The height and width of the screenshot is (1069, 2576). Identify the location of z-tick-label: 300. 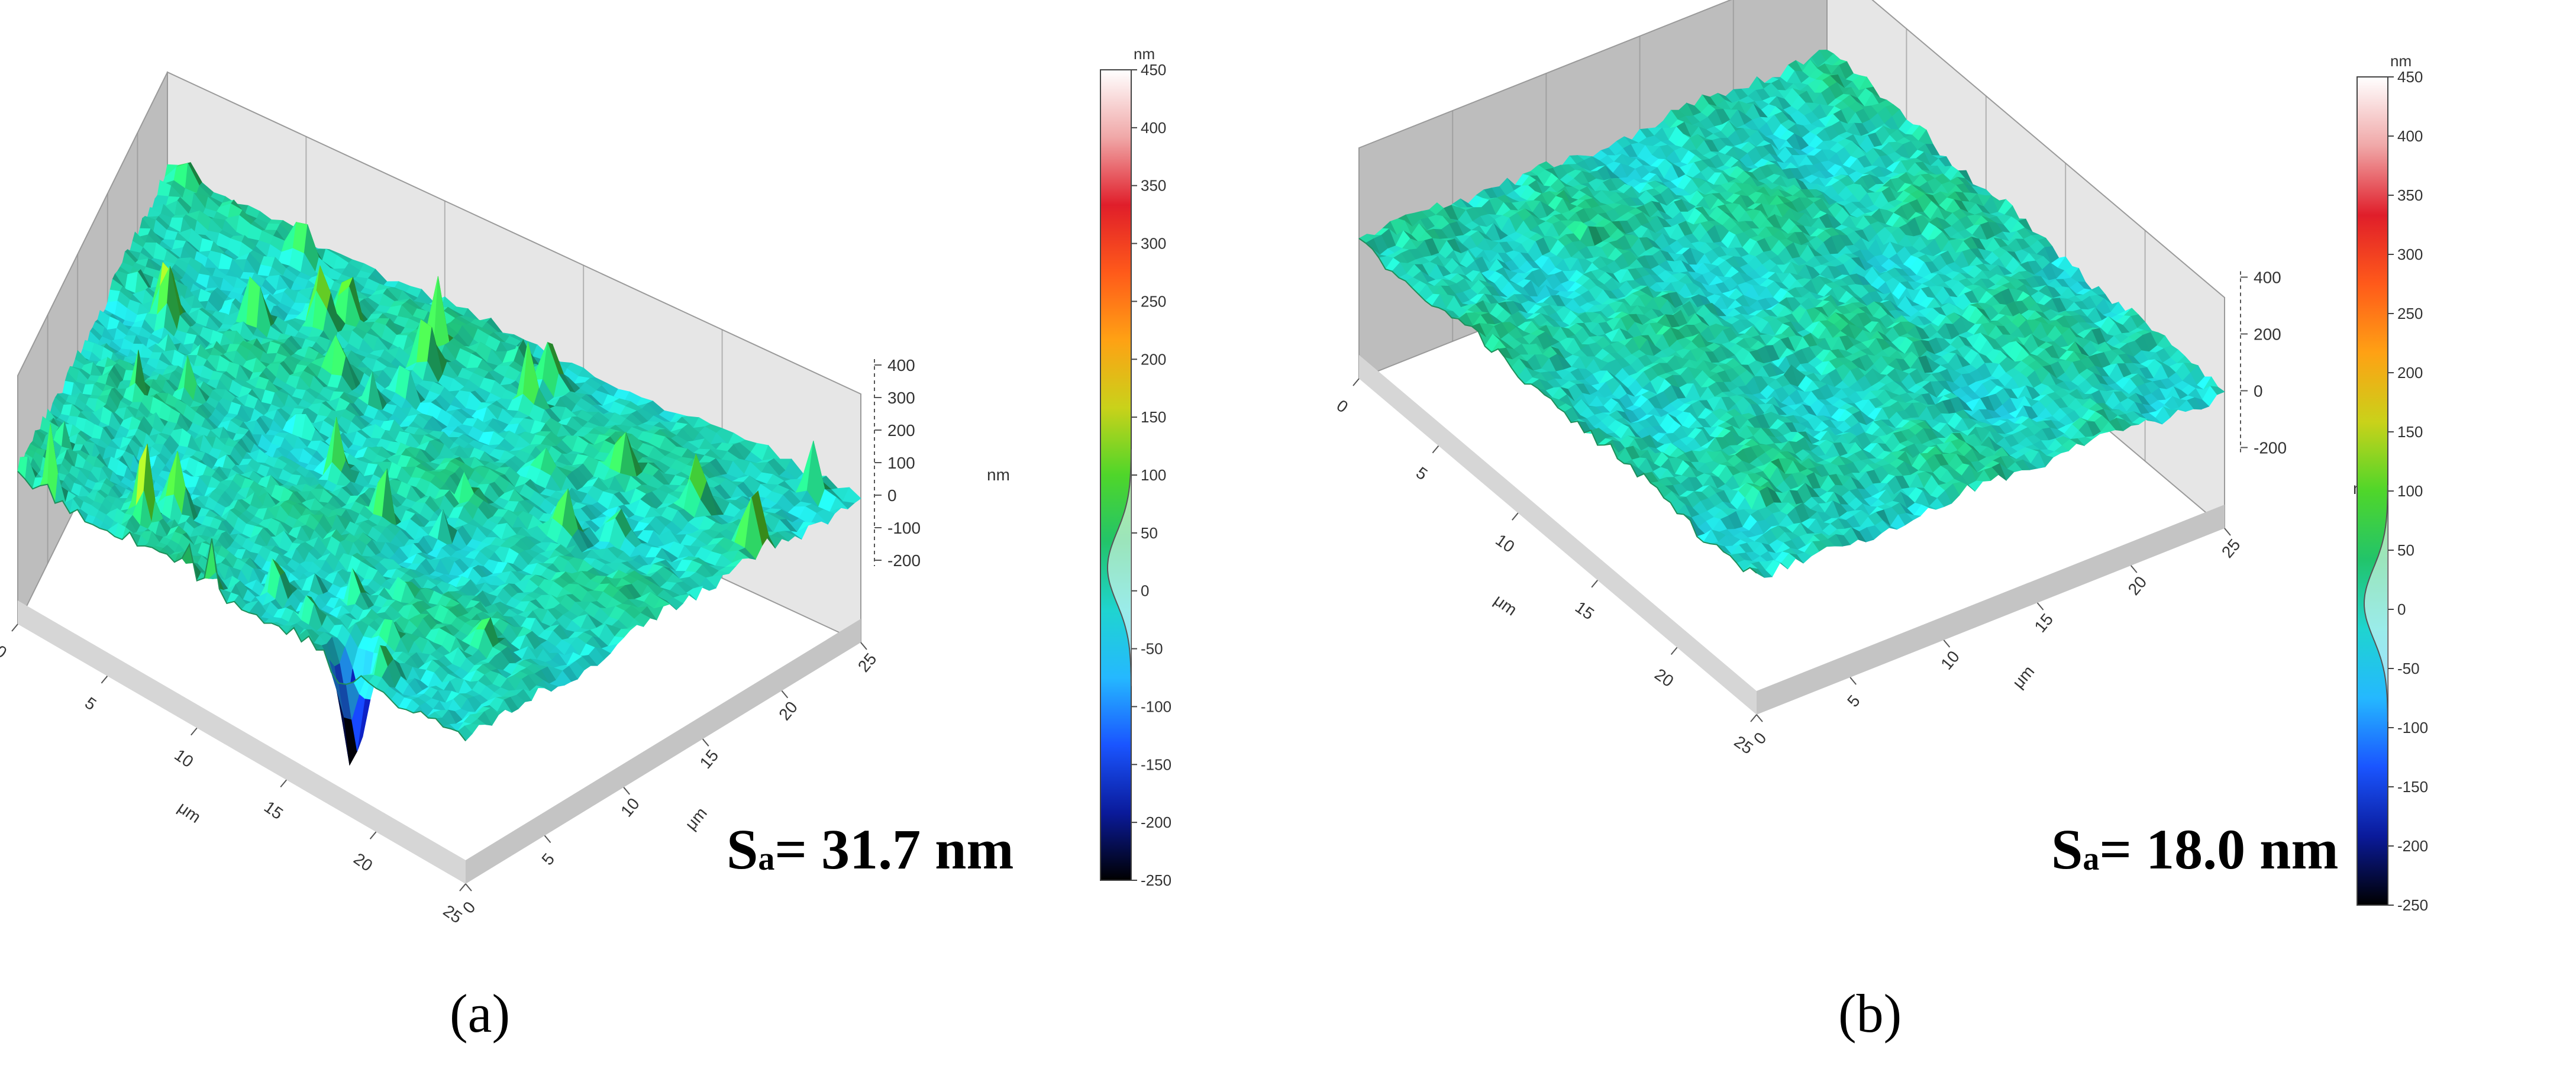
(901, 398).